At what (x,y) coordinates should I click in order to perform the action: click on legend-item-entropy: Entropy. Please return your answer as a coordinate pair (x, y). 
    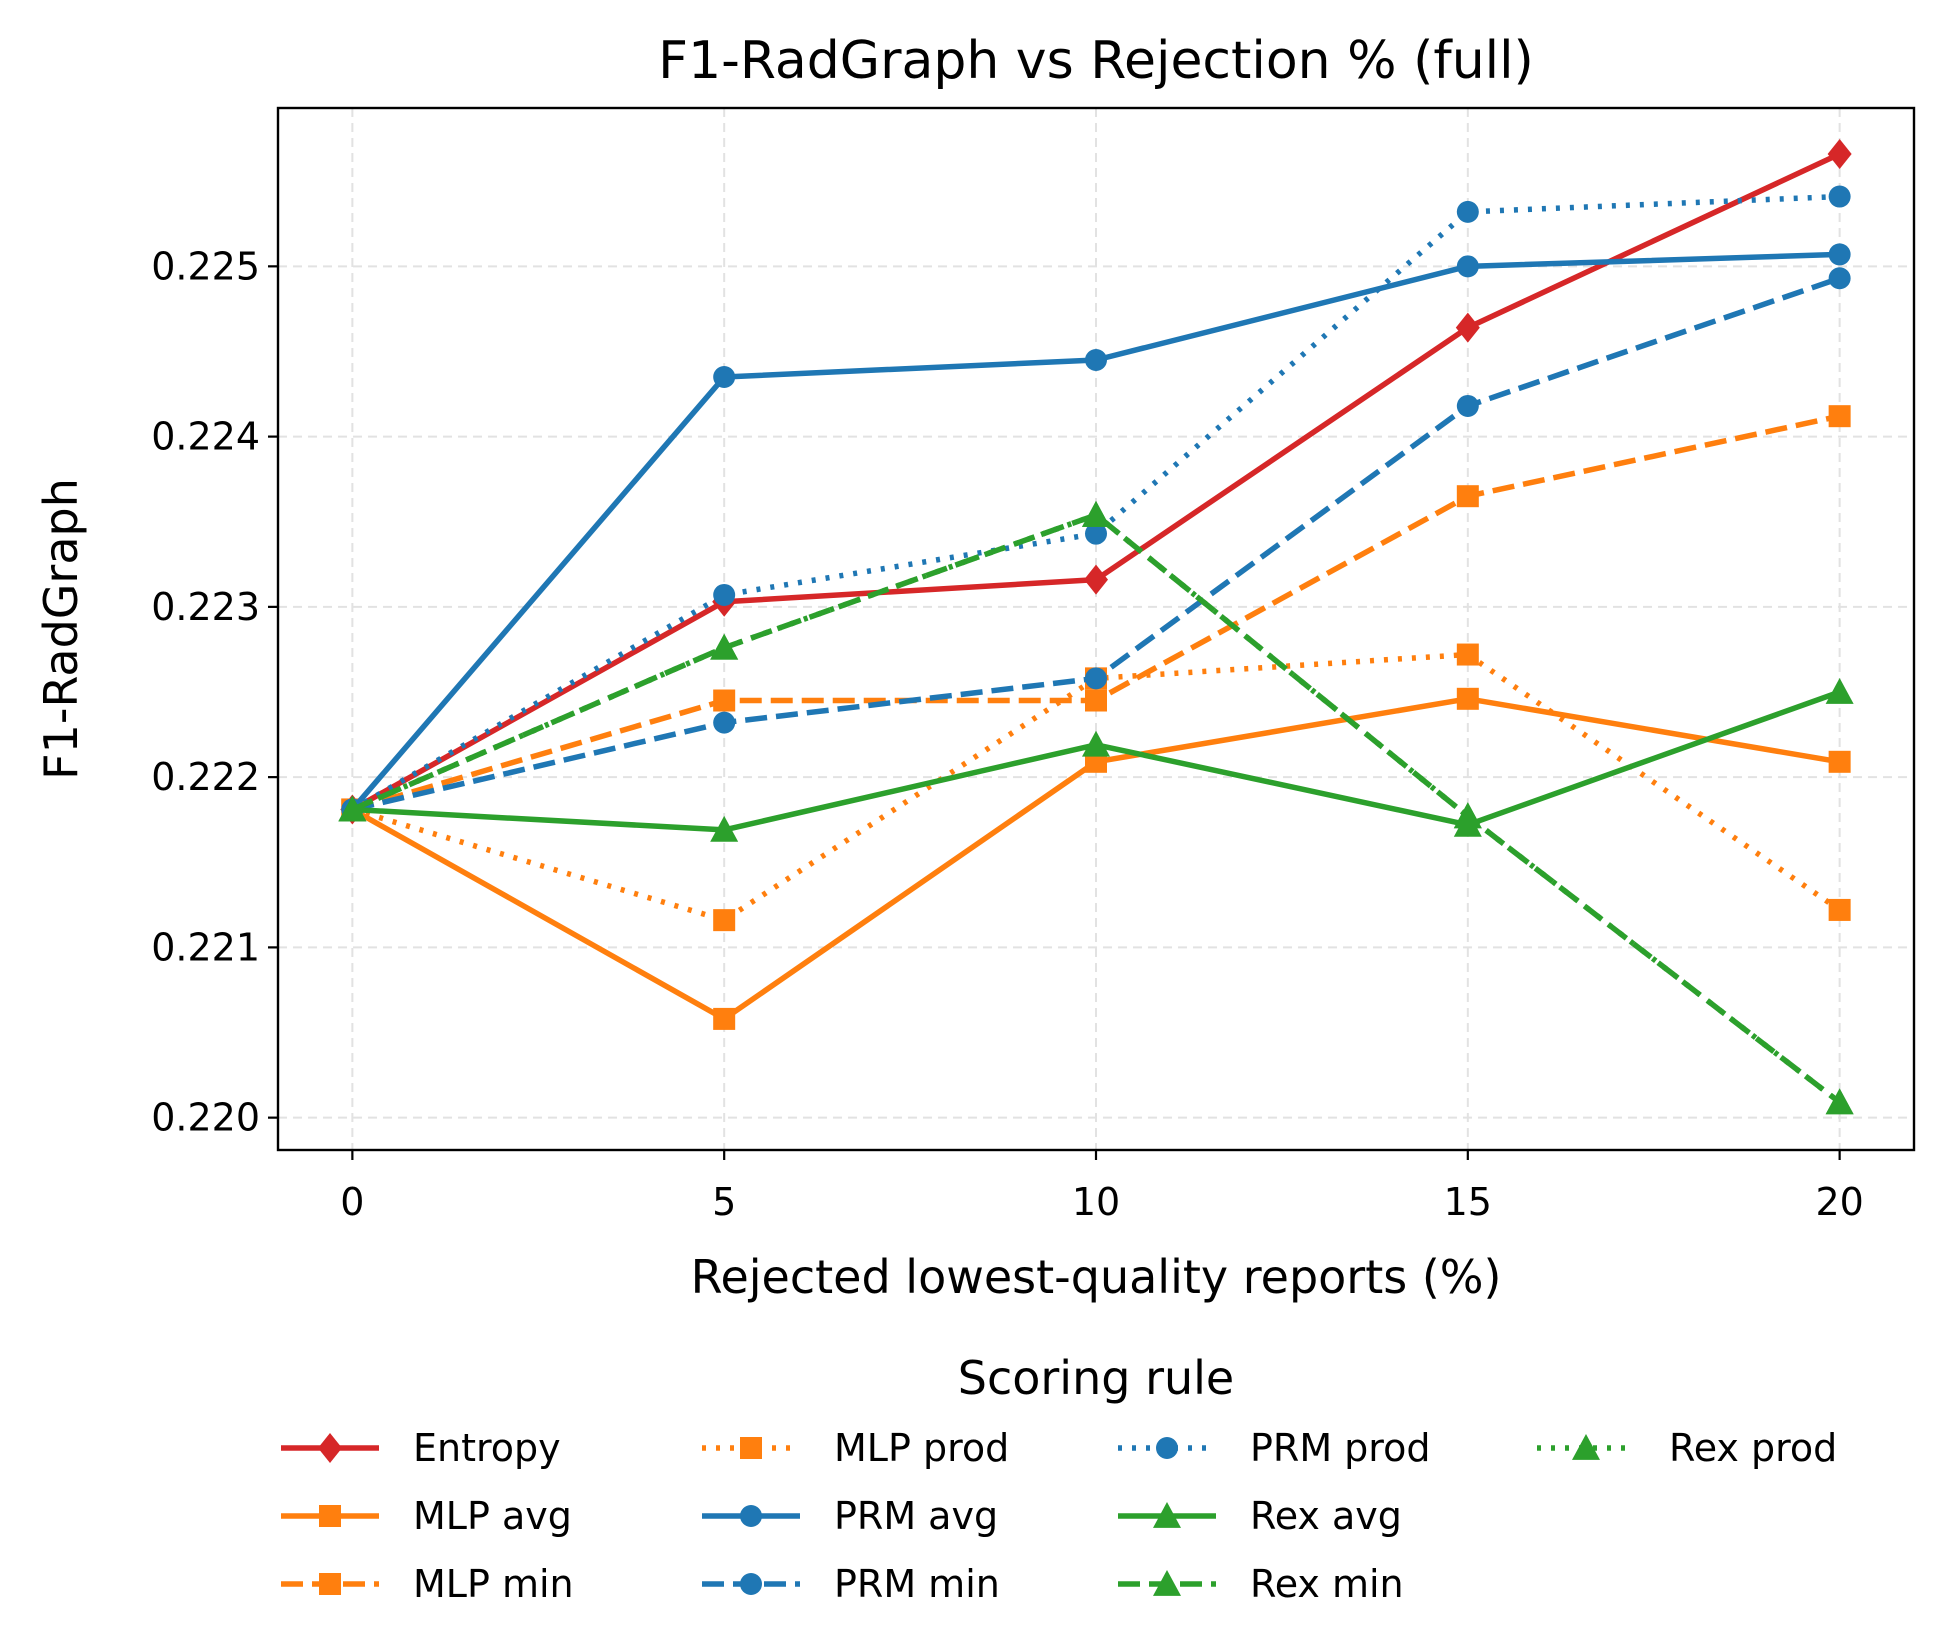
    Looking at the image, I should click on (421, 1448).